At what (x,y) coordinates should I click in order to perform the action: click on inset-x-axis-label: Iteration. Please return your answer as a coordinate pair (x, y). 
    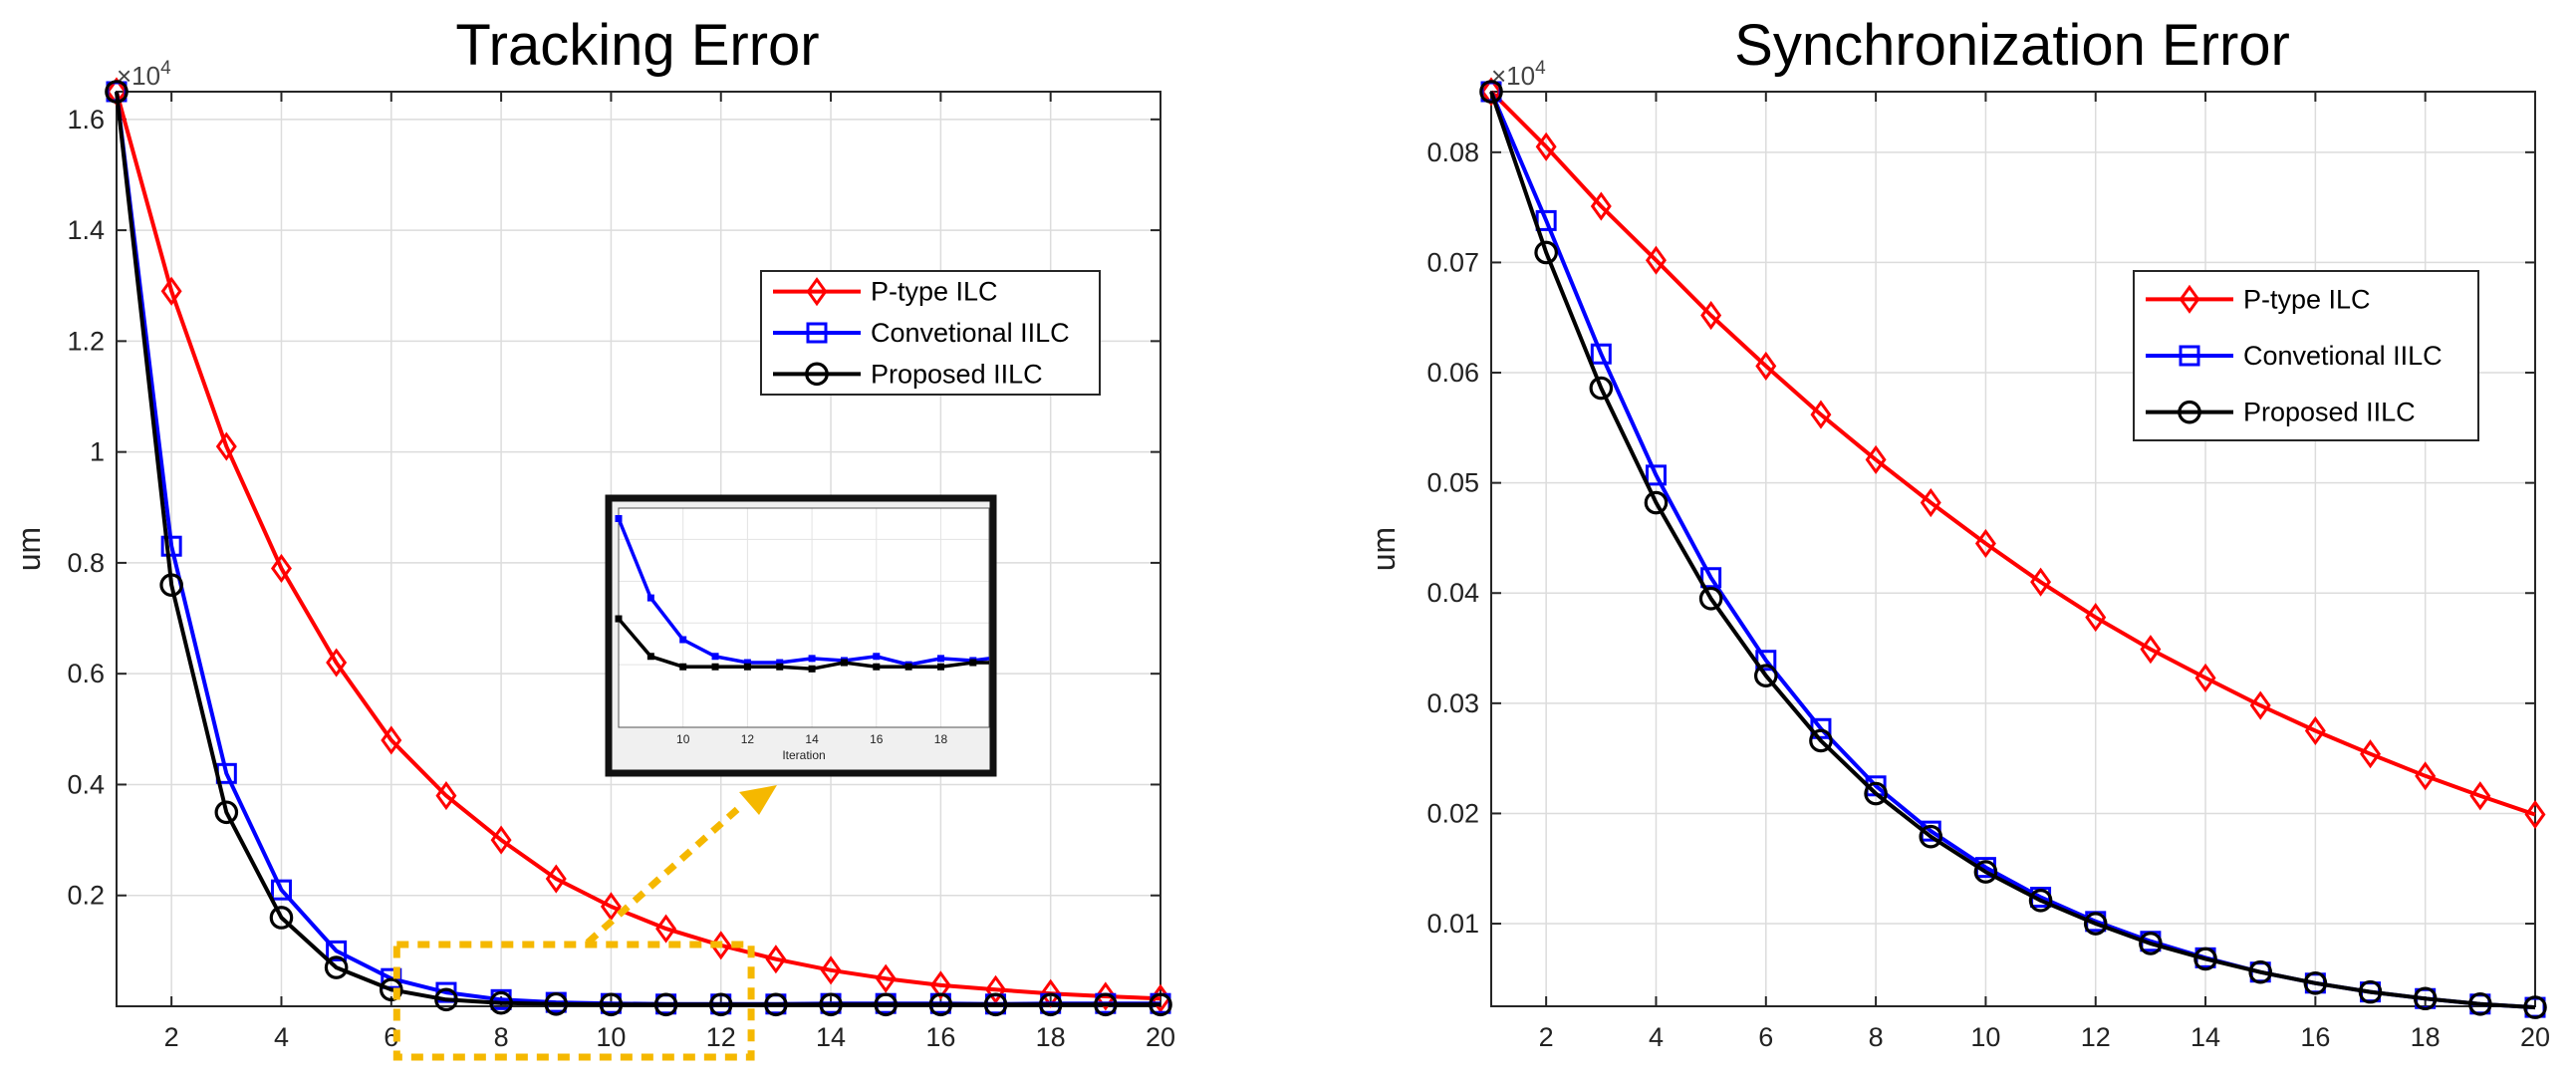
    Looking at the image, I should click on (803, 755).